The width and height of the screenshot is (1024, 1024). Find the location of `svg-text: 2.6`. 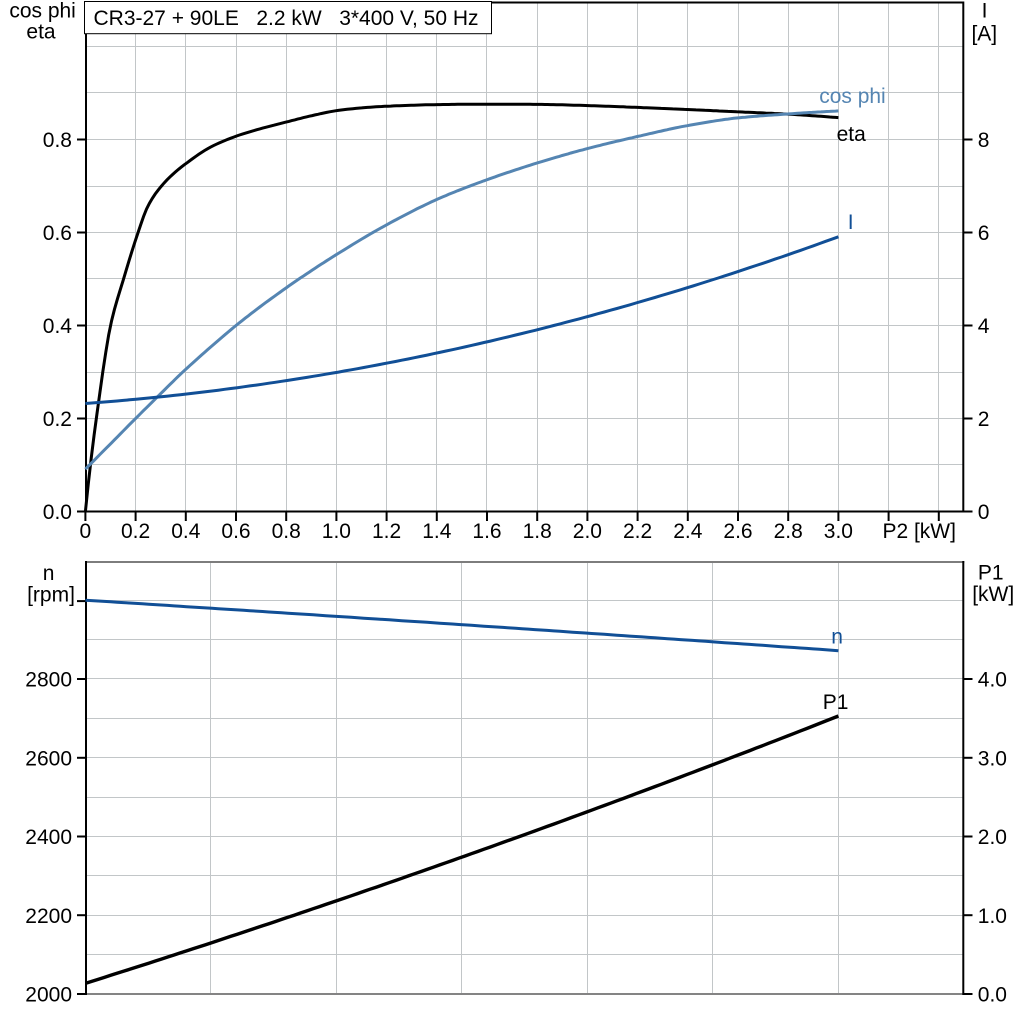

svg-text: 2.6 is located at coordinates (737, 531).